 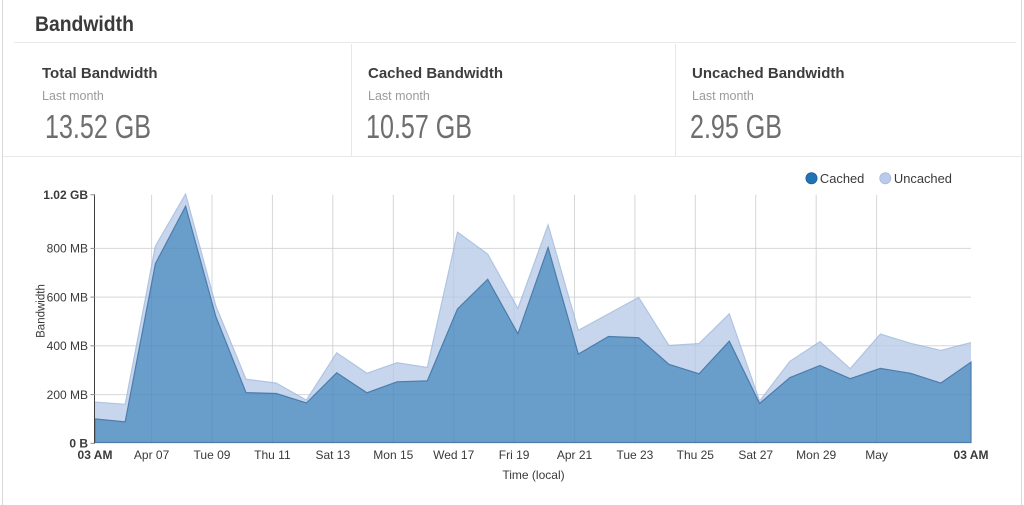 I want to click on svg-text: Time (local), so click(x=533, y=475).